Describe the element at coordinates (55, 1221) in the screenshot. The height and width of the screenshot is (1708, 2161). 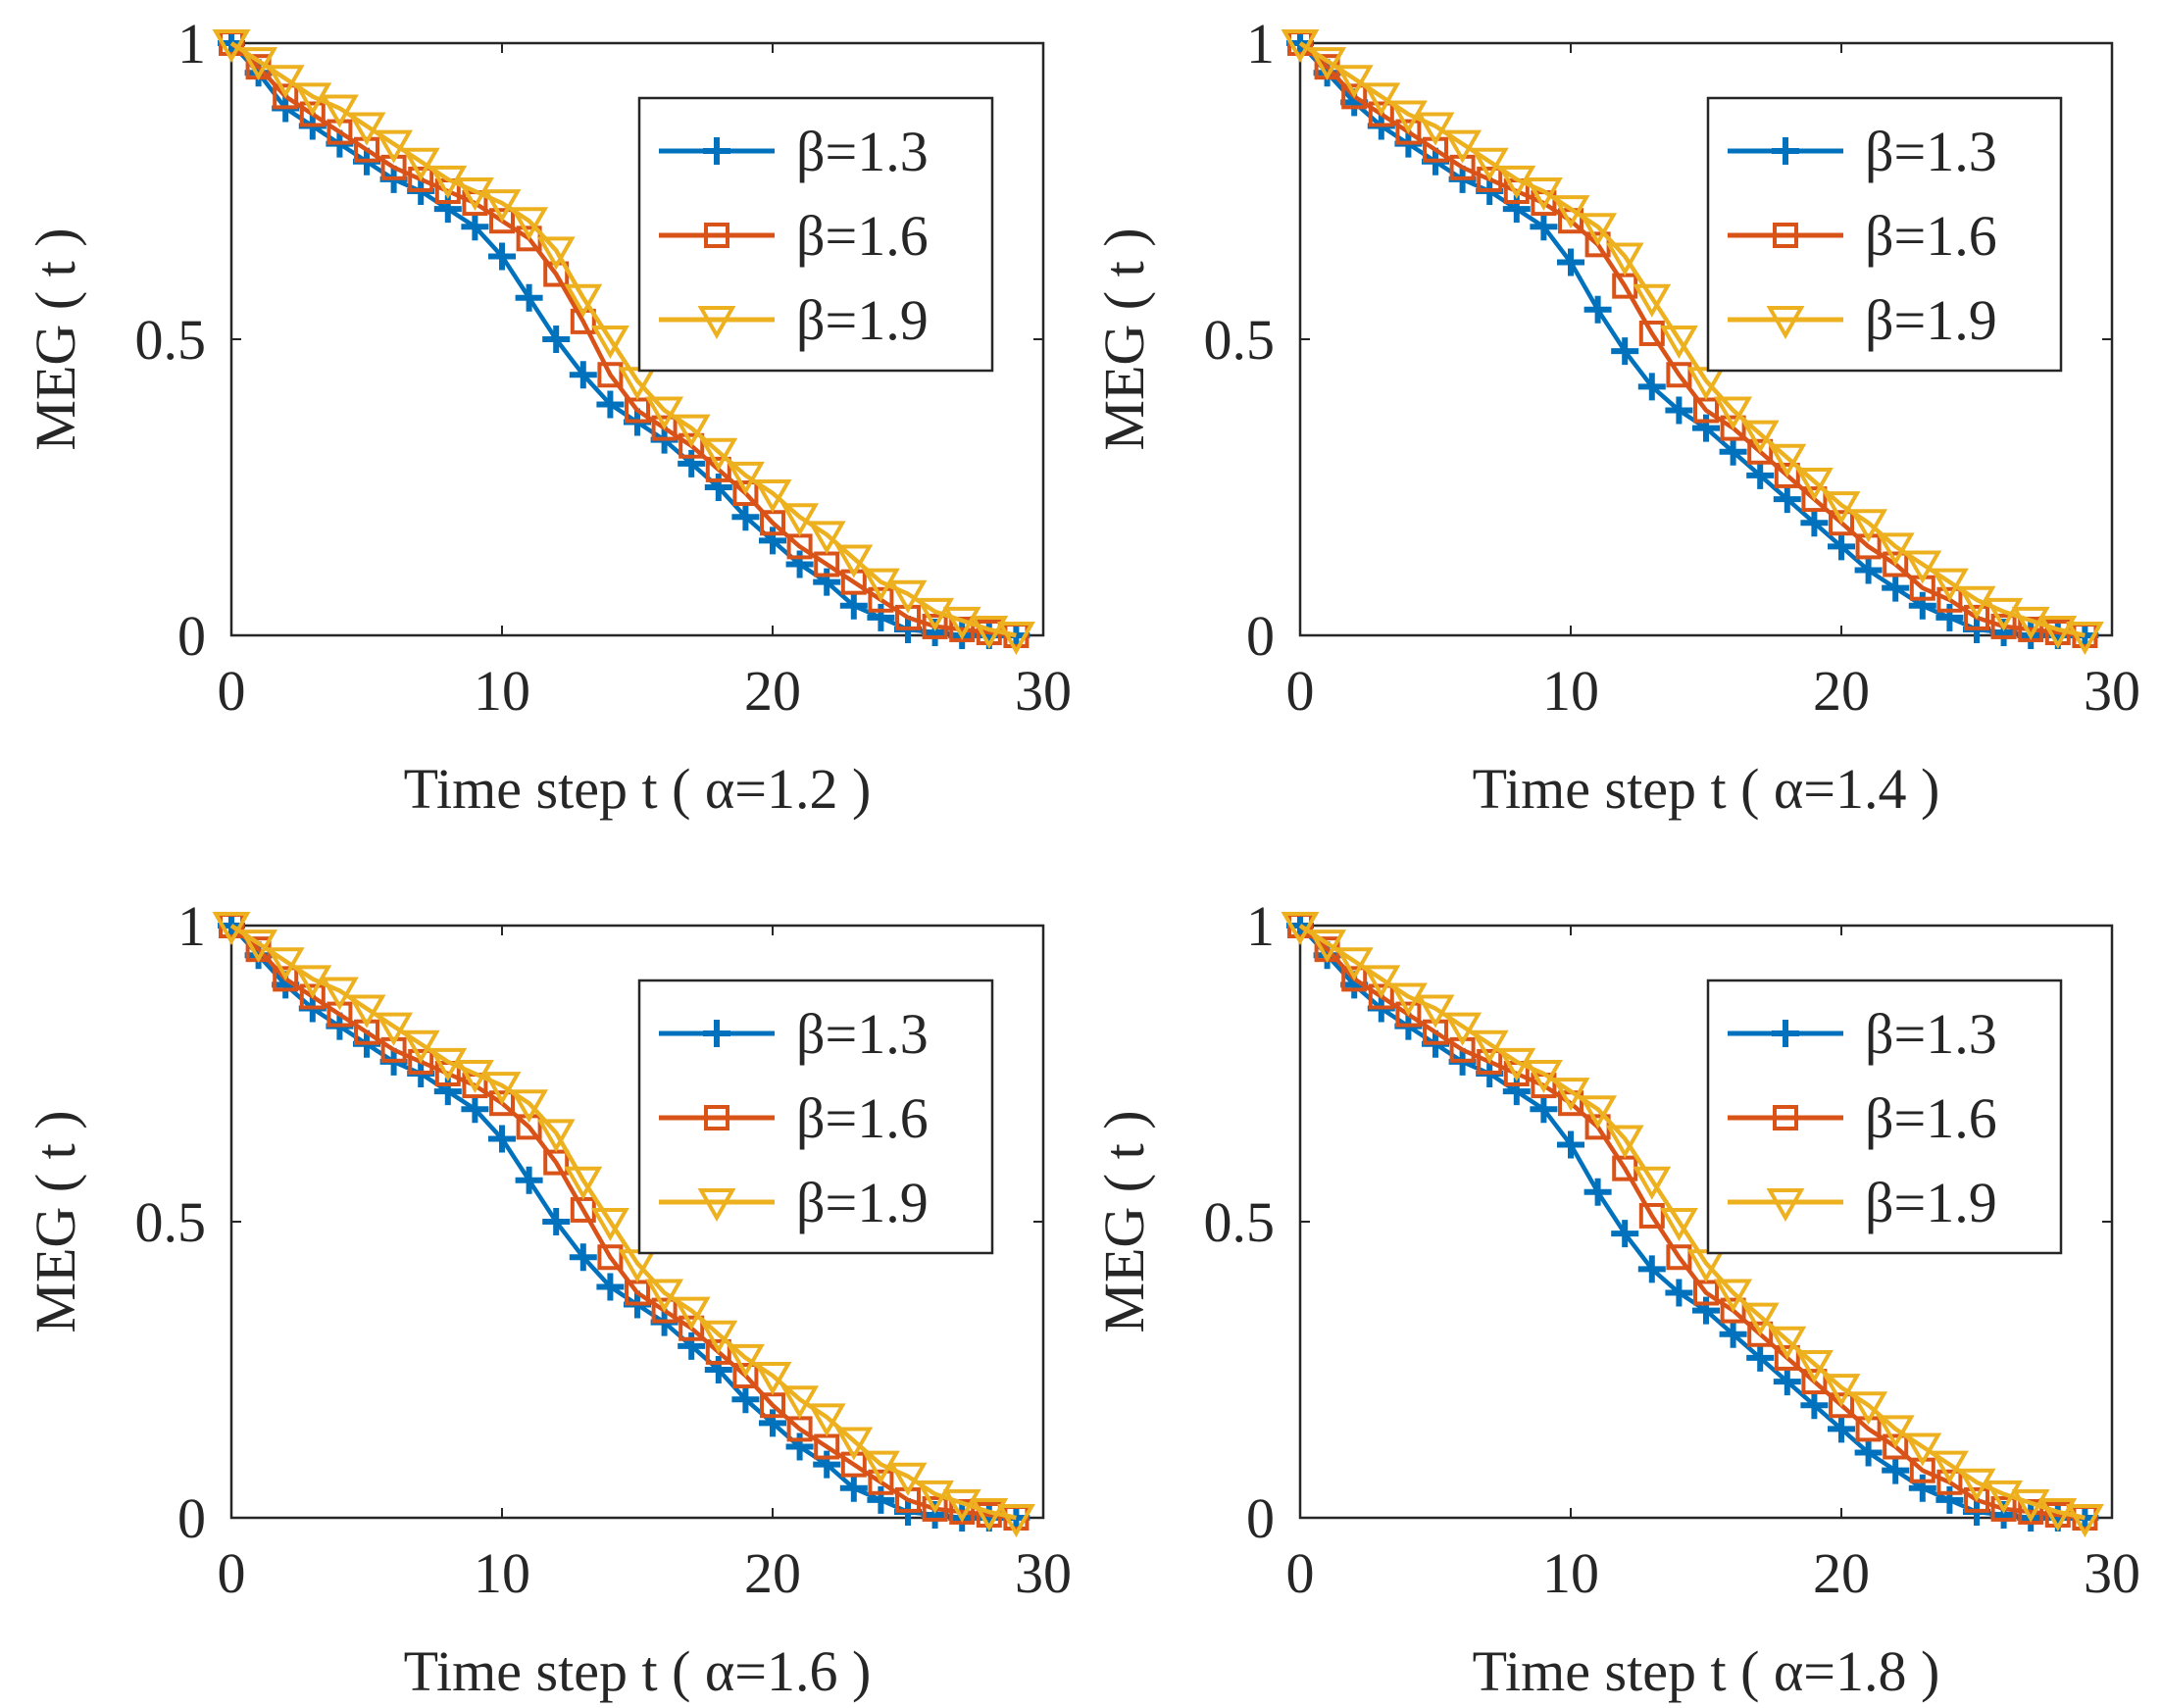
I see `y-axis-label: MEG ( t )` at that location.